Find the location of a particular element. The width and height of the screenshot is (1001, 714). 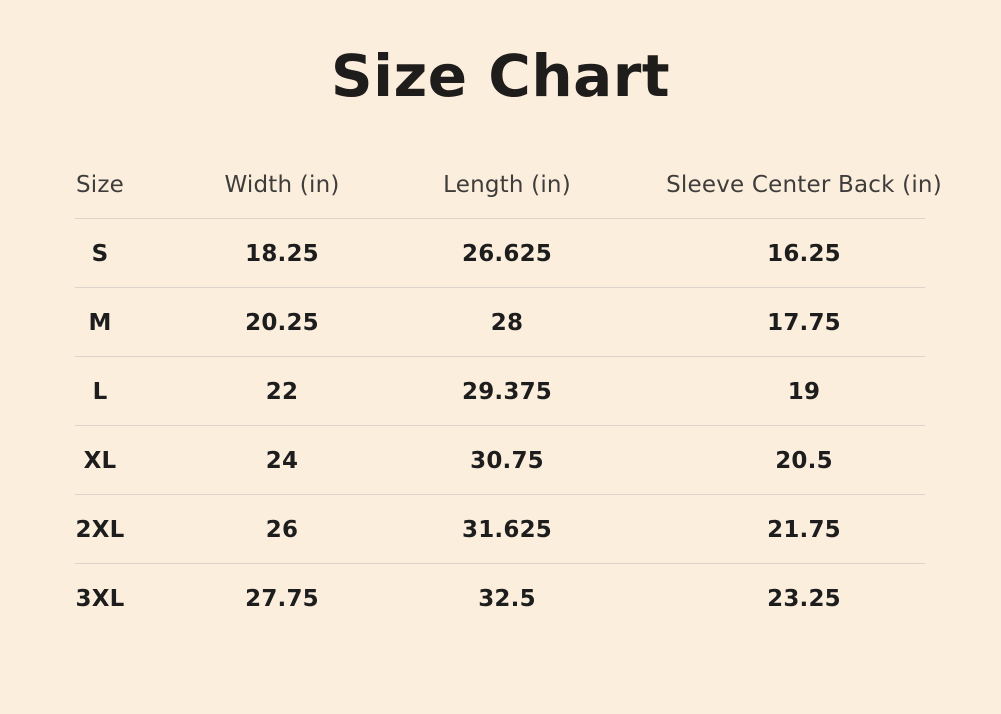

cell-sleeve-value: 19 is located at coordinates (804, 391).